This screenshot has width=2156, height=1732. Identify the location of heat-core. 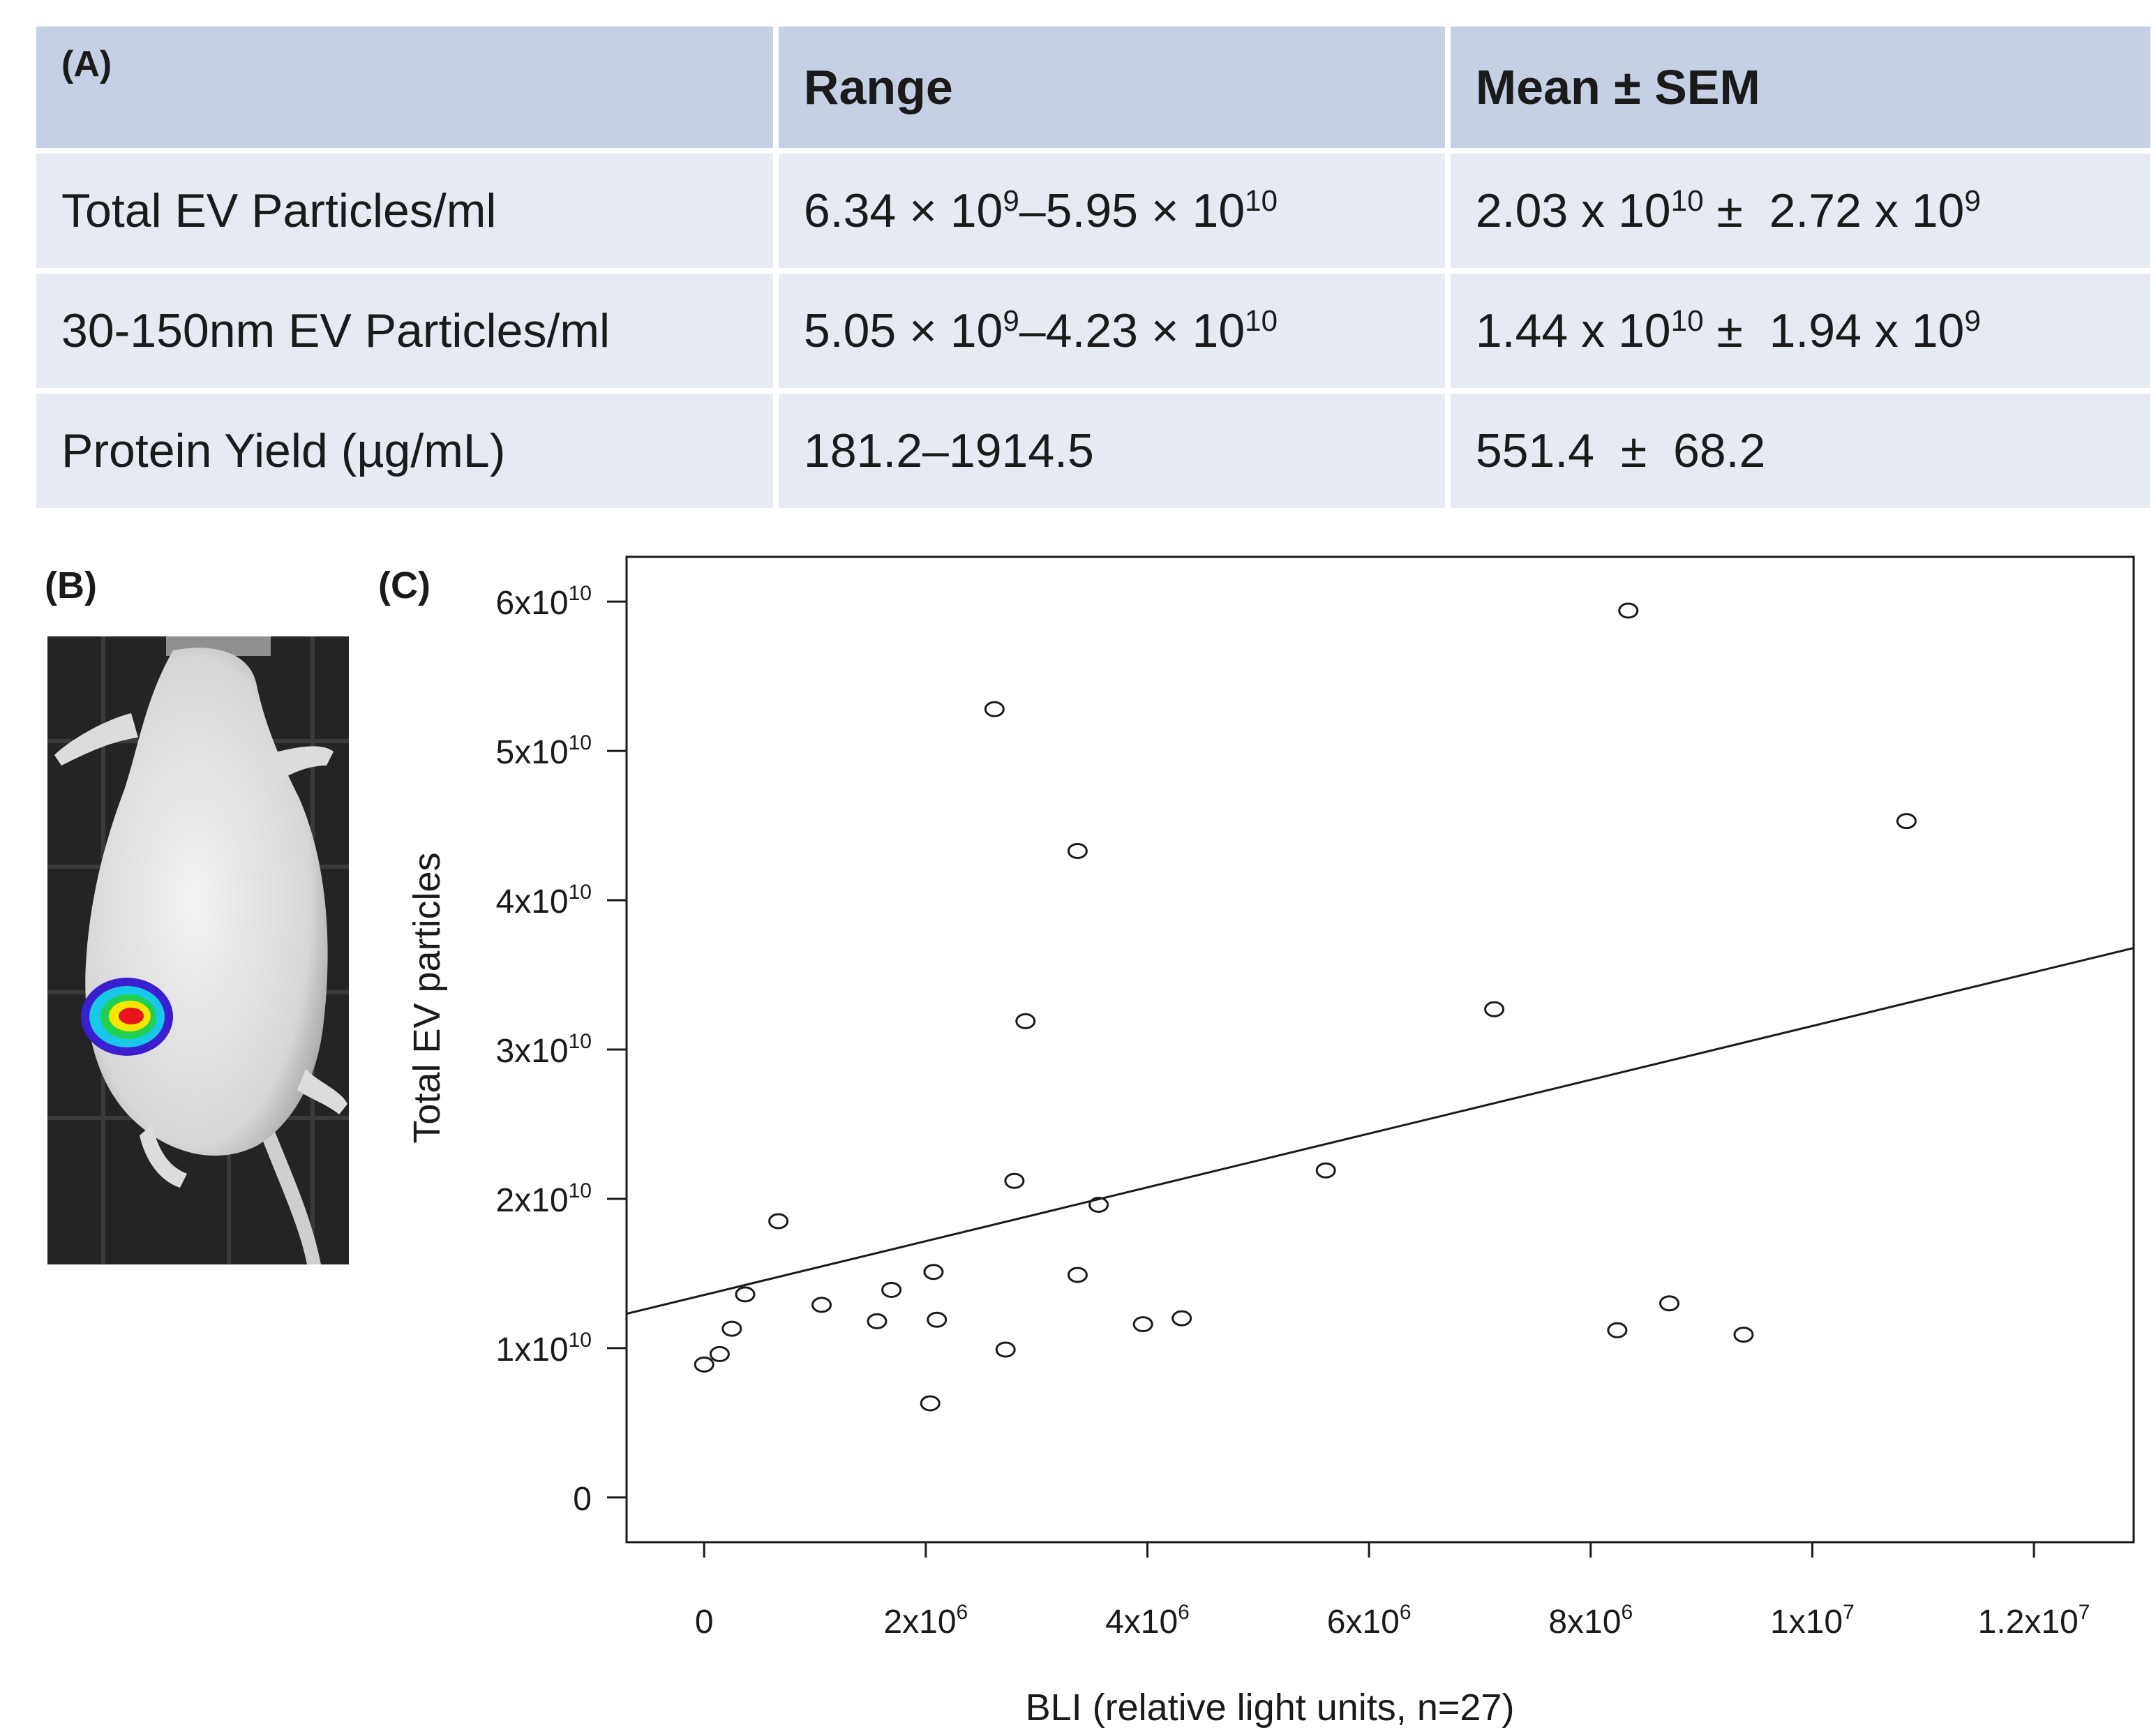
(131, 1016).